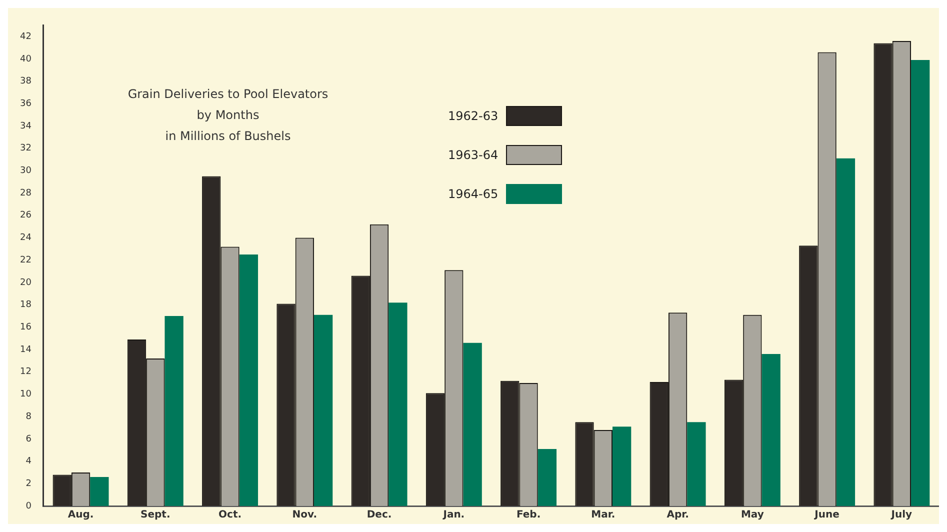 This screenshot has width=947, height=532. Describe the element at coordinates (26, 327) in the screenshot. I see `y-tick-label: 16` at that location.